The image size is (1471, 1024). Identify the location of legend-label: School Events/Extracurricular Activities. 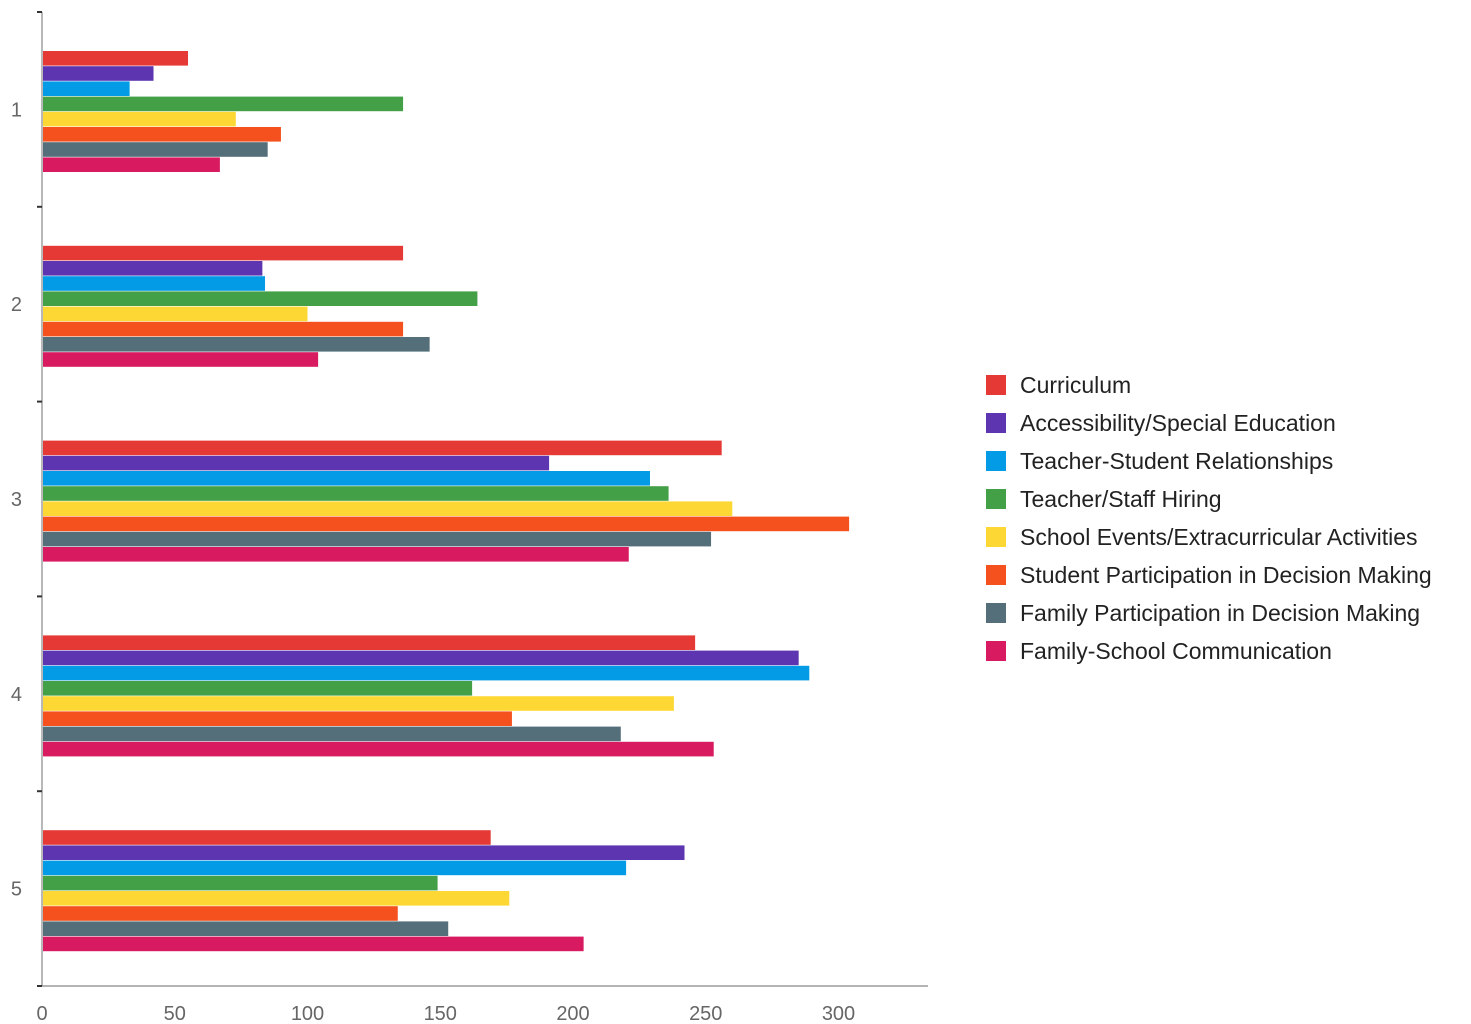
(1219, 536).